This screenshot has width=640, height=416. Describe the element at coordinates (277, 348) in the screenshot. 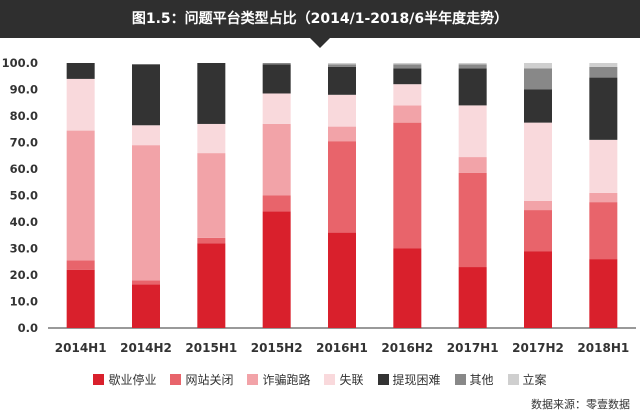

I see `x-category-label-3: 2015H2` at that location.